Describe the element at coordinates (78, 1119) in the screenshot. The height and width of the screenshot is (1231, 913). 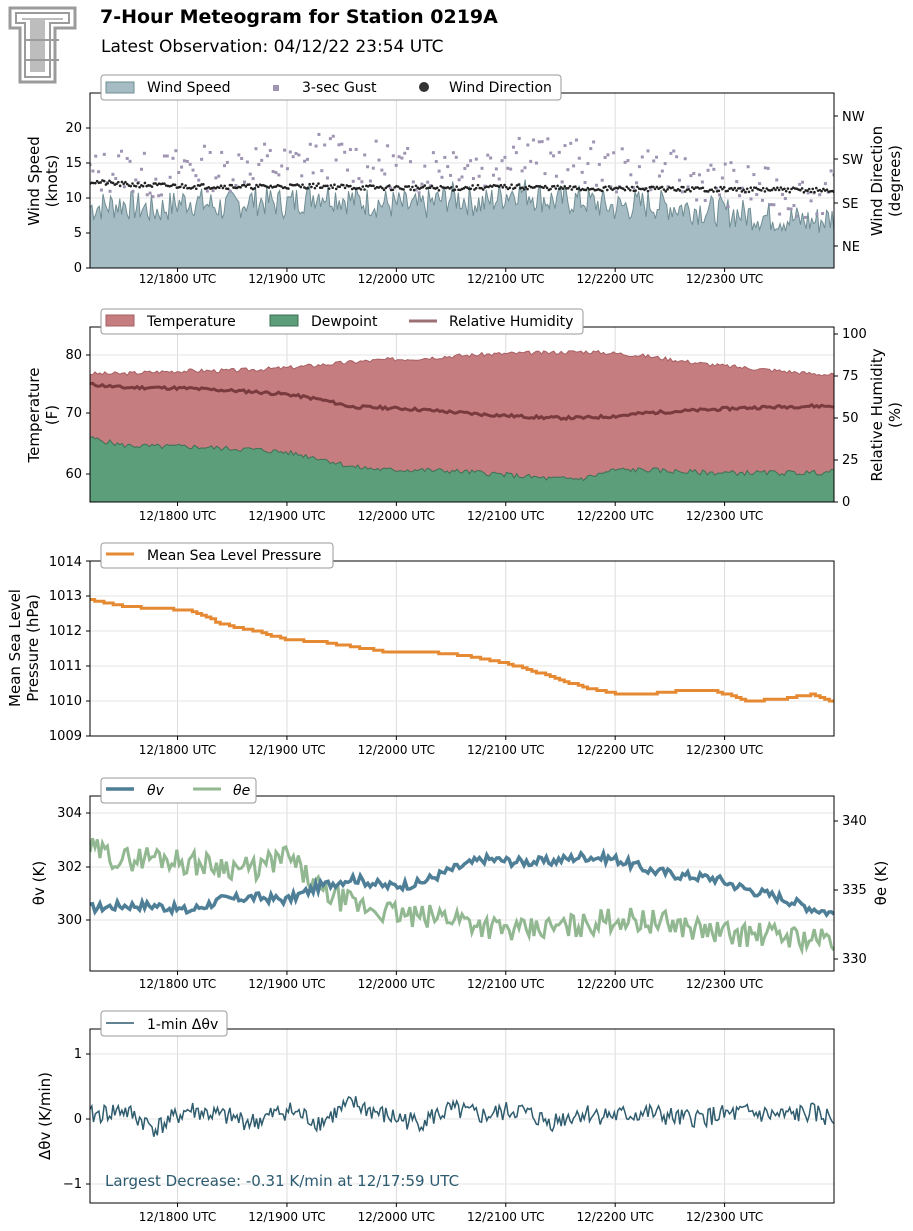
I see `dth-ytick-0: 0` at that location.